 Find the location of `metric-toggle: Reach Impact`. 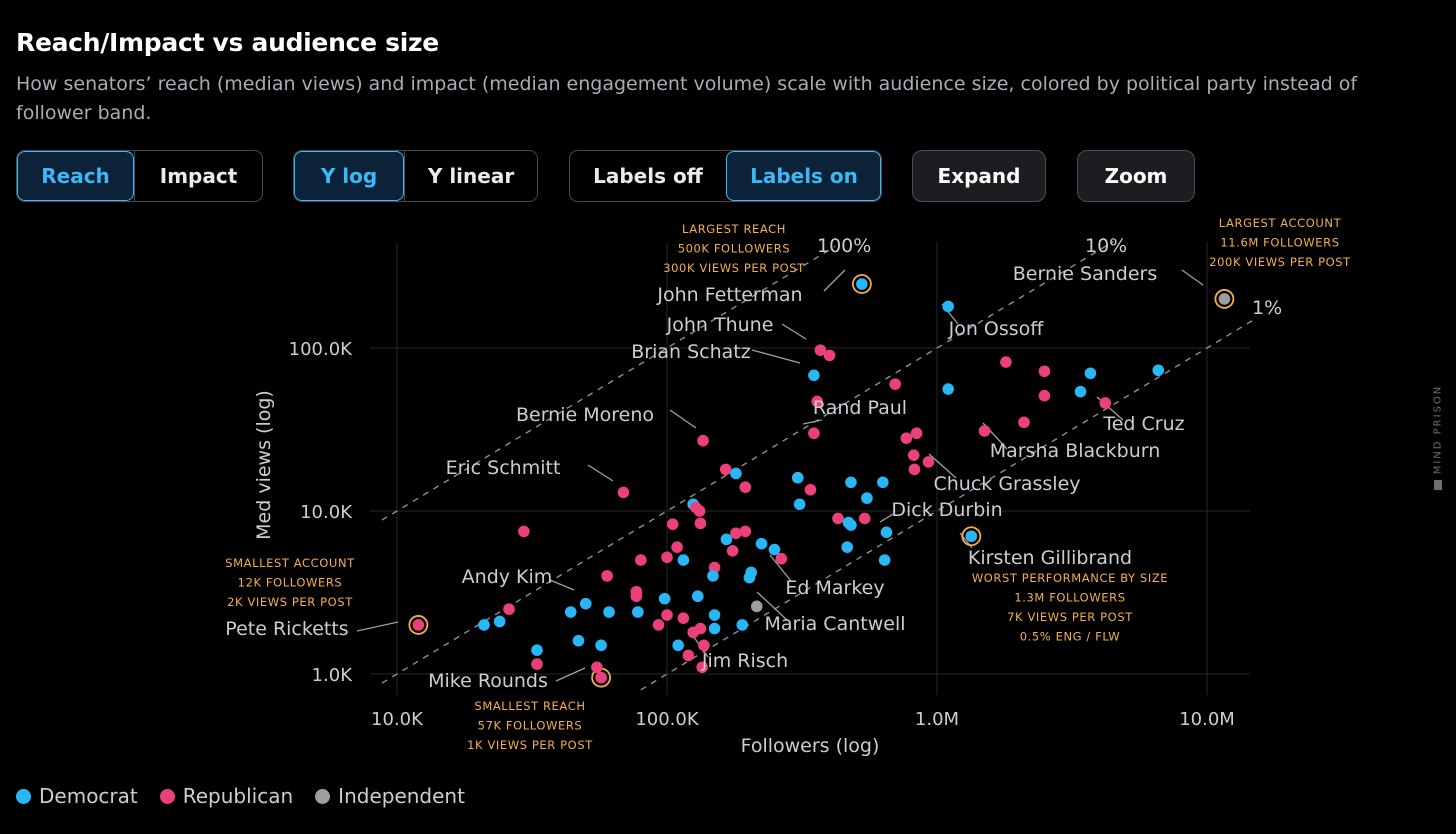

metric-toggle: Reach Impact is located at coordinates (139, 176).